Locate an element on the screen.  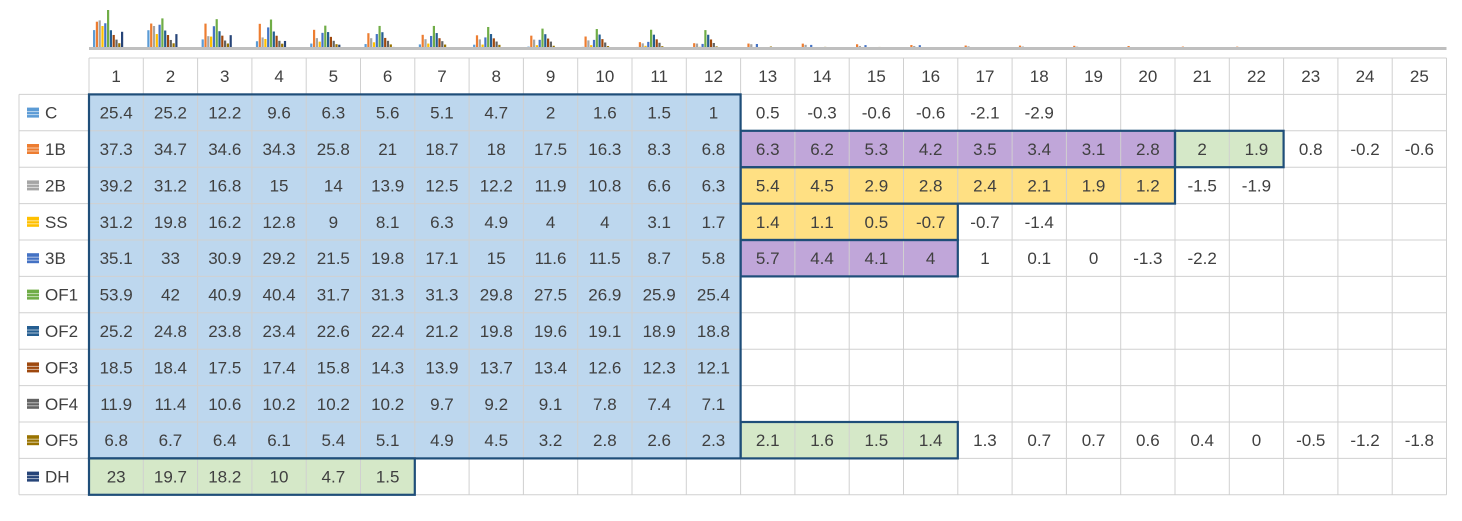
table-cell: 2.8 is located at coordinates (1148, 149).